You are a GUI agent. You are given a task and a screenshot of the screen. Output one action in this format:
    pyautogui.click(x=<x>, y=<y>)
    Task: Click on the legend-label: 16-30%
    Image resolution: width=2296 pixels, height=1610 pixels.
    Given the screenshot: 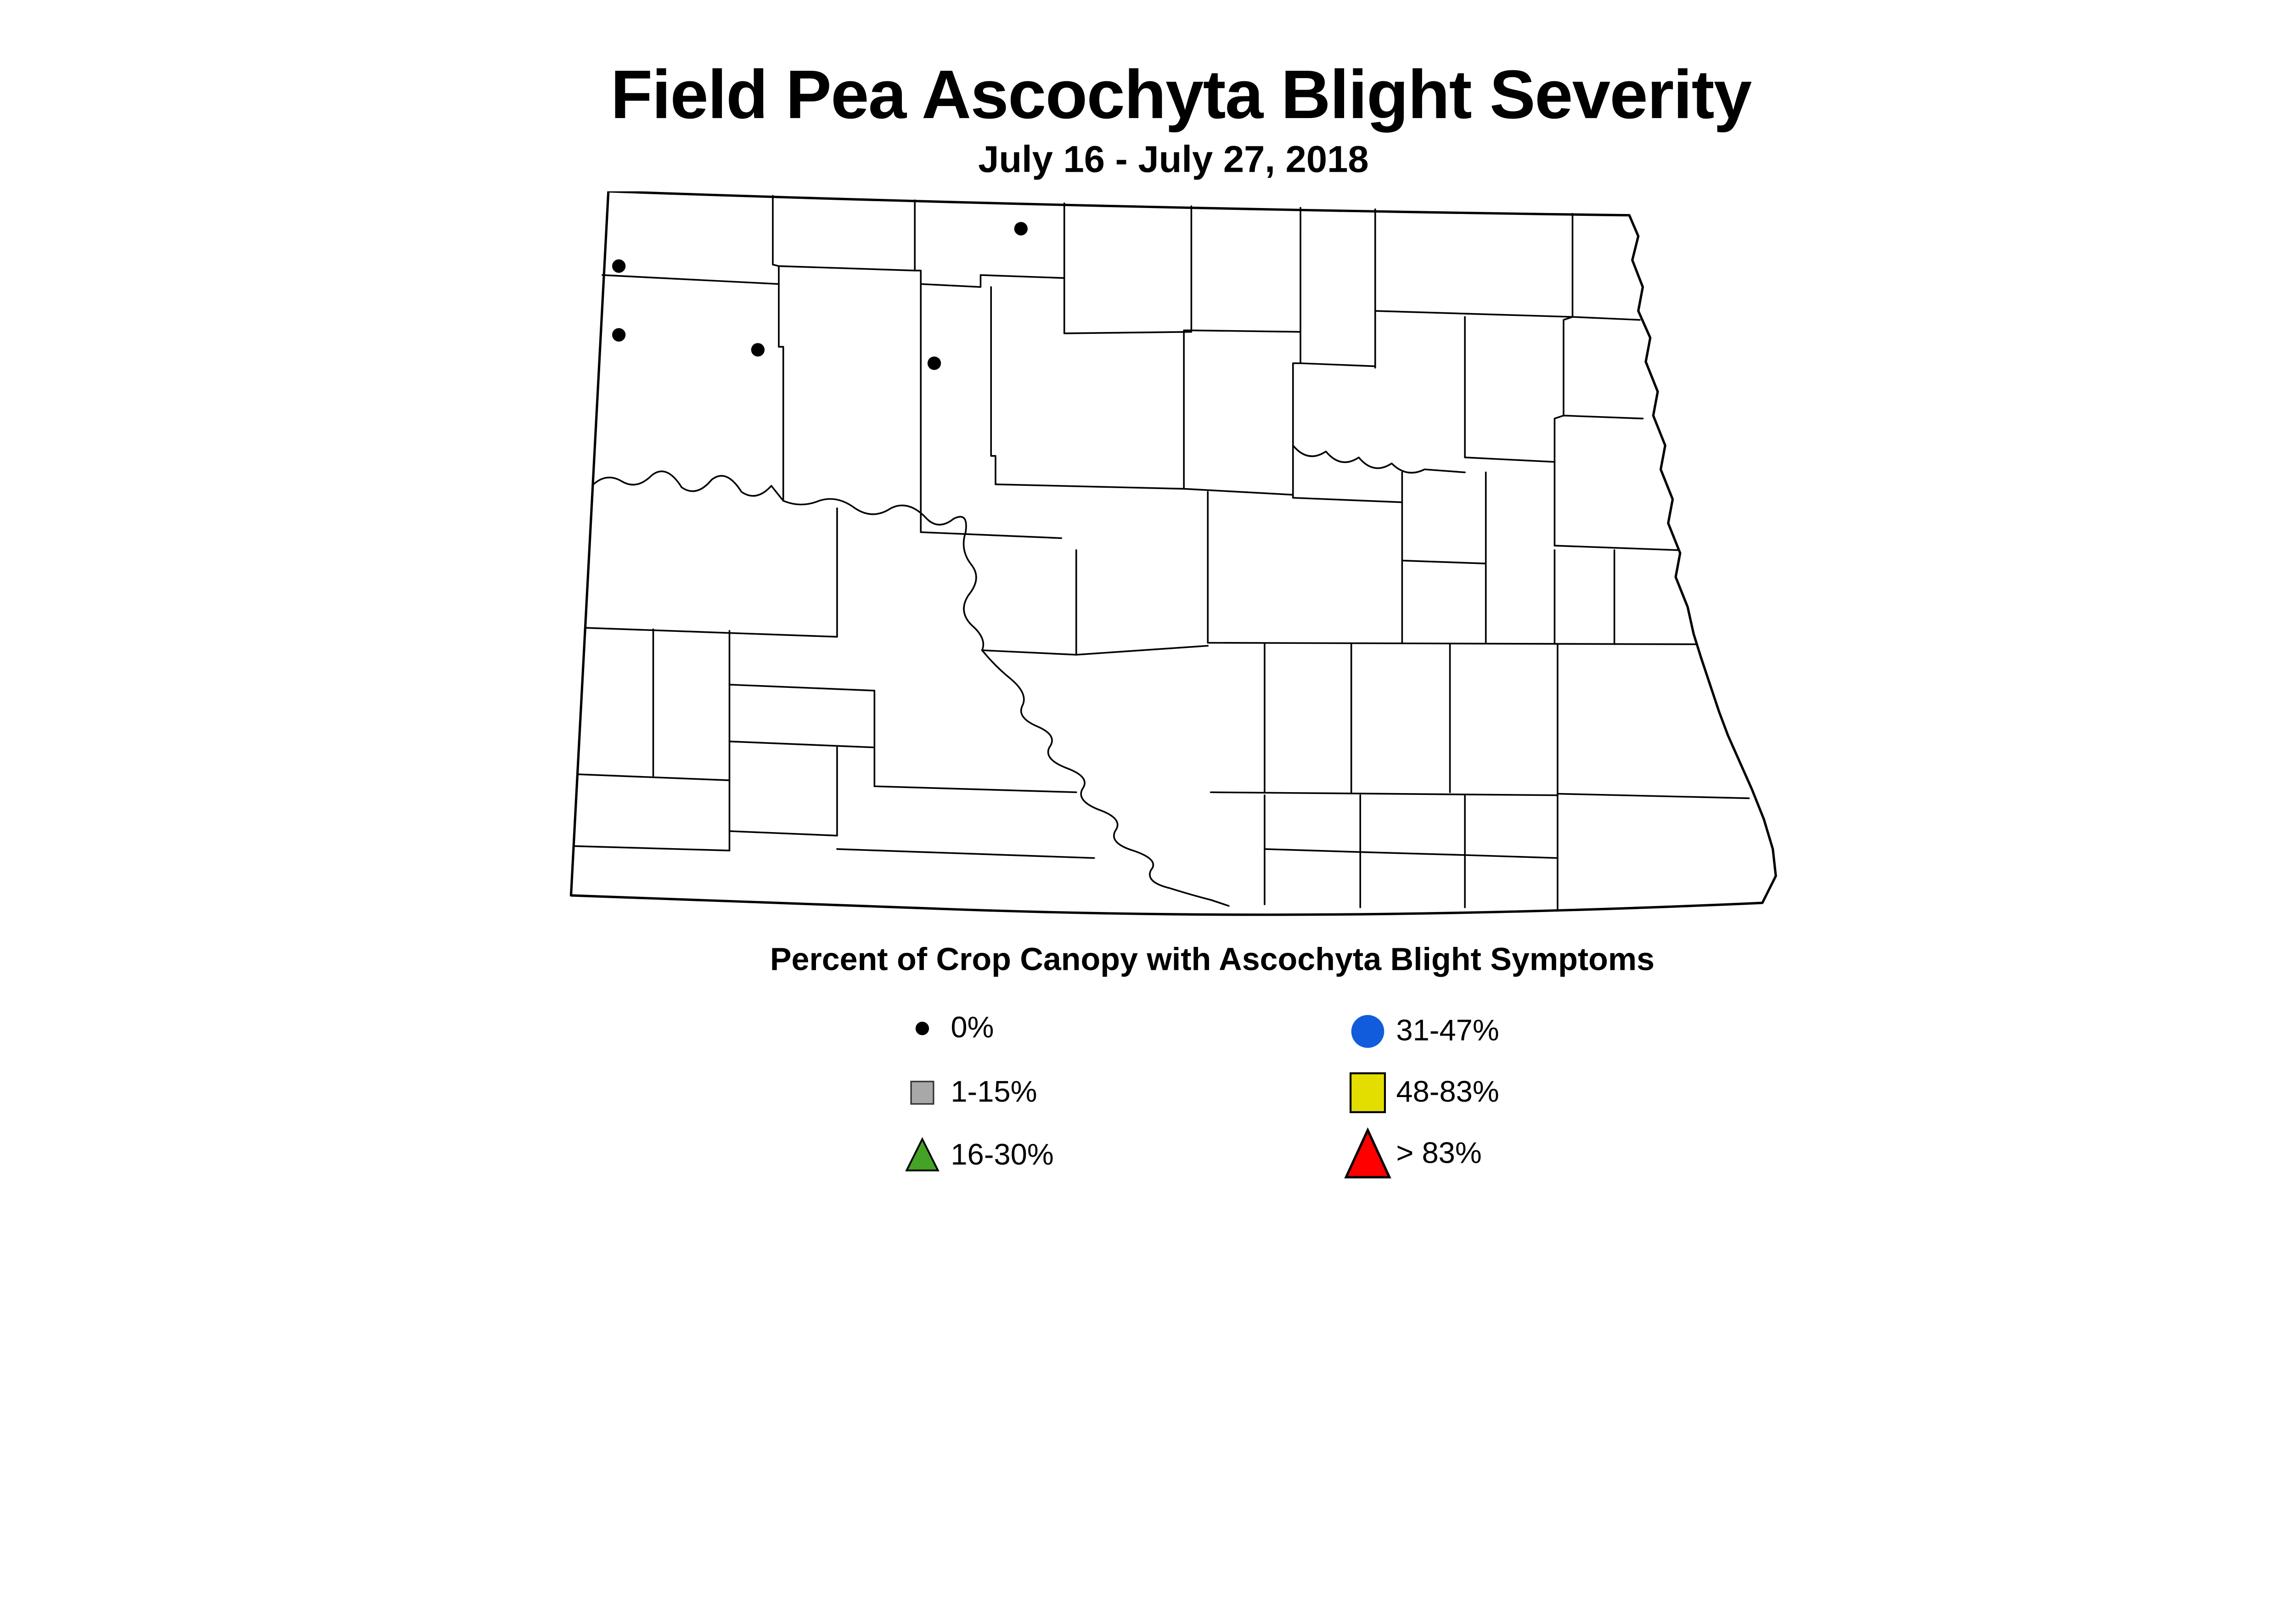 What is the action you would take?
    pyautogui.click(x=1003, y=1154)
    